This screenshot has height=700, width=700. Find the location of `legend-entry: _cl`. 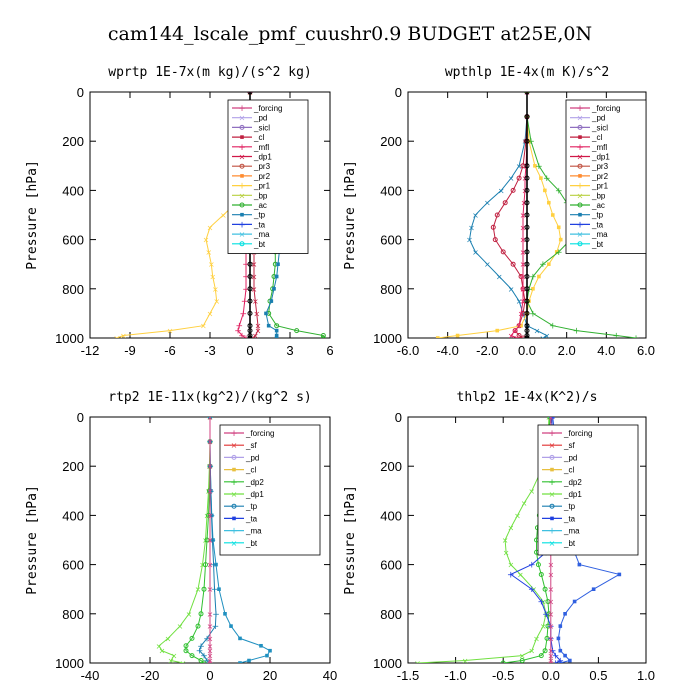

legend-entry: _cl is located at coordinates (596, 137).